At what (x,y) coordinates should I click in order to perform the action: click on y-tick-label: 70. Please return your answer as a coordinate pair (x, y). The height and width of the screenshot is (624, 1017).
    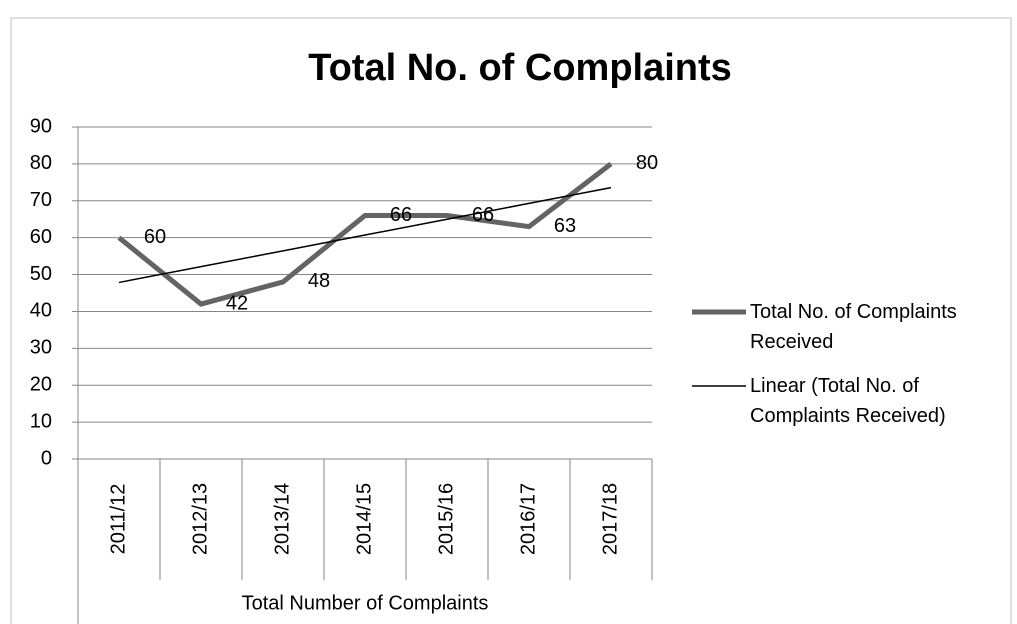
    Looking at the image, I should click on (41, 200).